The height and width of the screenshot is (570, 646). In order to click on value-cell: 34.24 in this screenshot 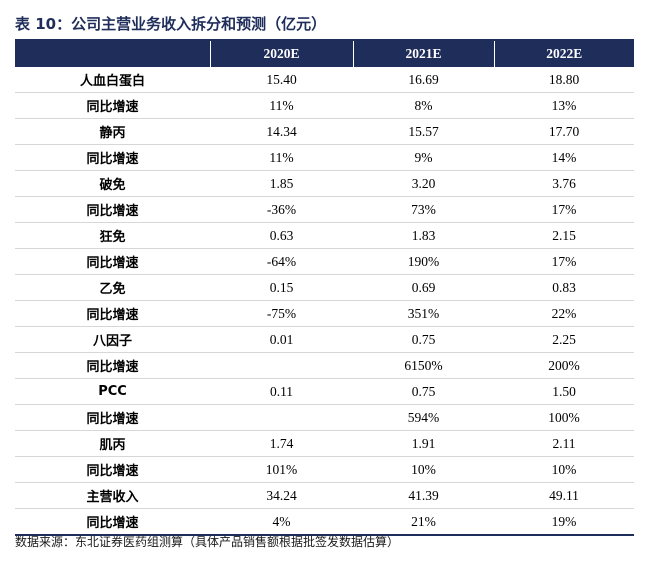, I will do `click(281, 495)`.